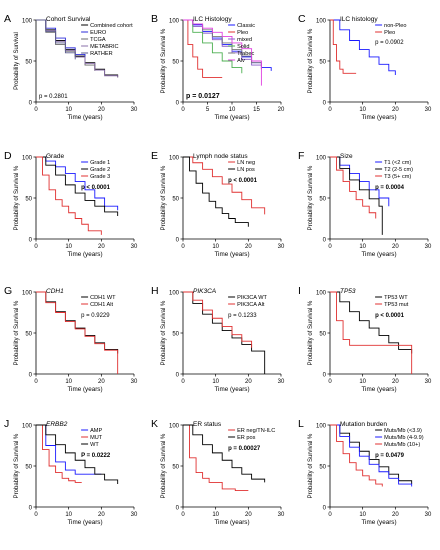  Describe the element at coordinates (101, 305) in the screenshot. I see `legend-label: CDH1 Alt` at that location.